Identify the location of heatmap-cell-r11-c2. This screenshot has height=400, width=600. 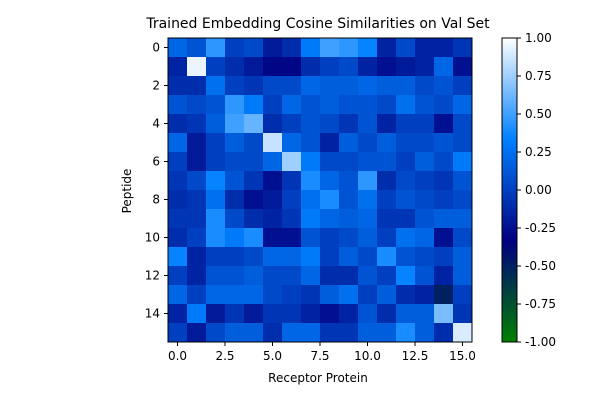
(216, 257).